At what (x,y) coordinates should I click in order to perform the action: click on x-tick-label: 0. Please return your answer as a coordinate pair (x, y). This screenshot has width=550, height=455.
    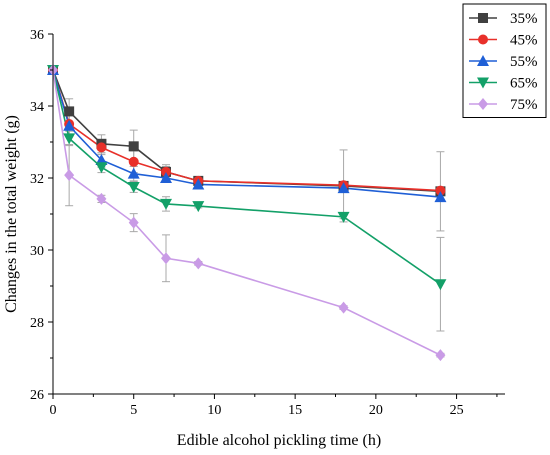
    Looking at the image, I should click on (53, 410).